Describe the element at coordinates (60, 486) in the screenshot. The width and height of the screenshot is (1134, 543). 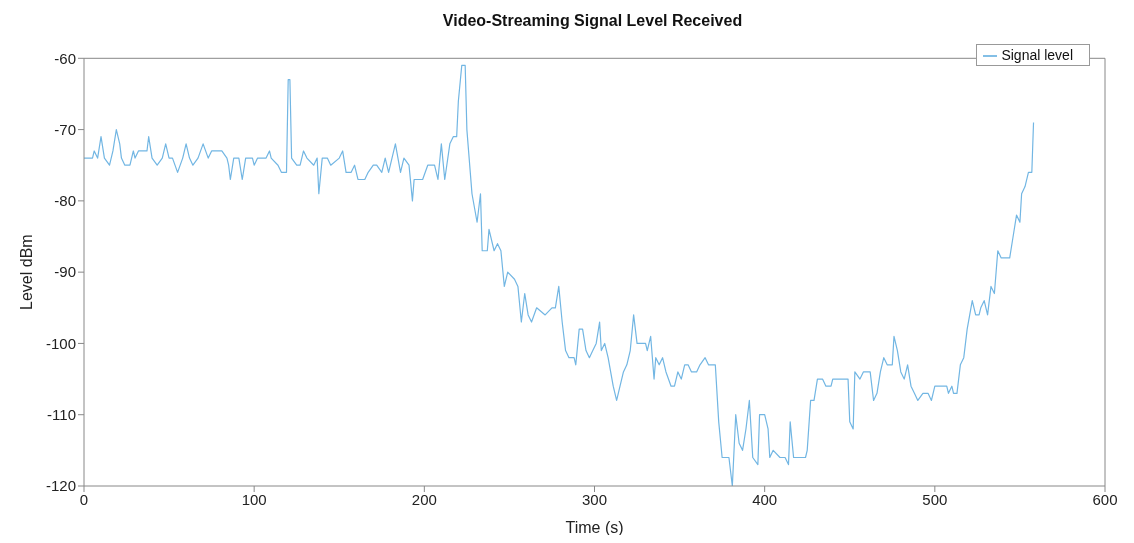
I see `y-tick-label: -120` at that location.